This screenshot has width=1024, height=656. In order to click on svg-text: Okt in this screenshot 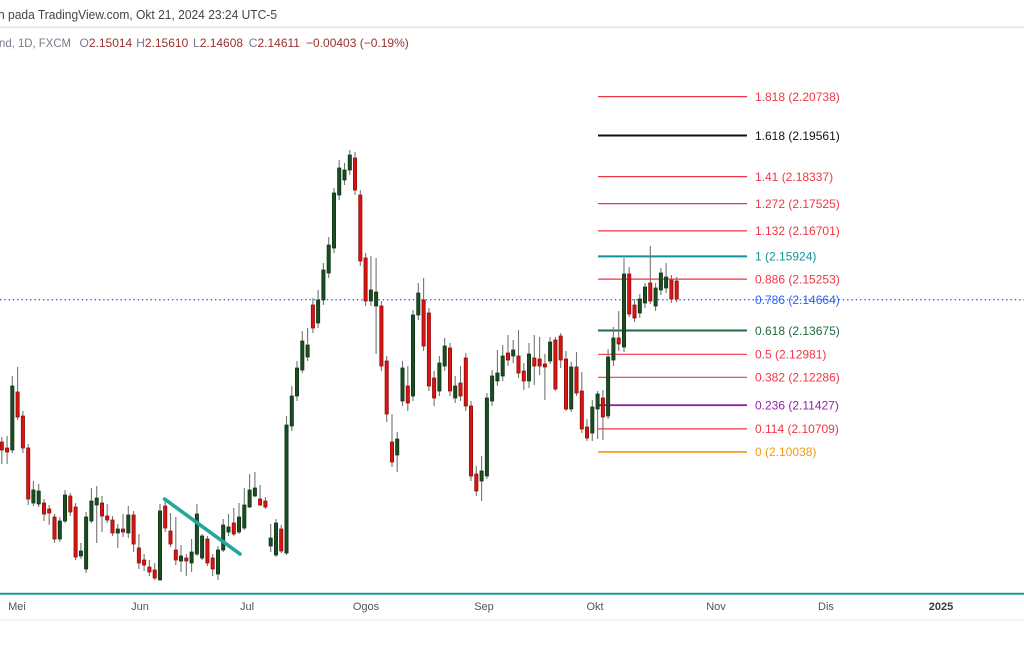, I will do `click(594, 607)`.